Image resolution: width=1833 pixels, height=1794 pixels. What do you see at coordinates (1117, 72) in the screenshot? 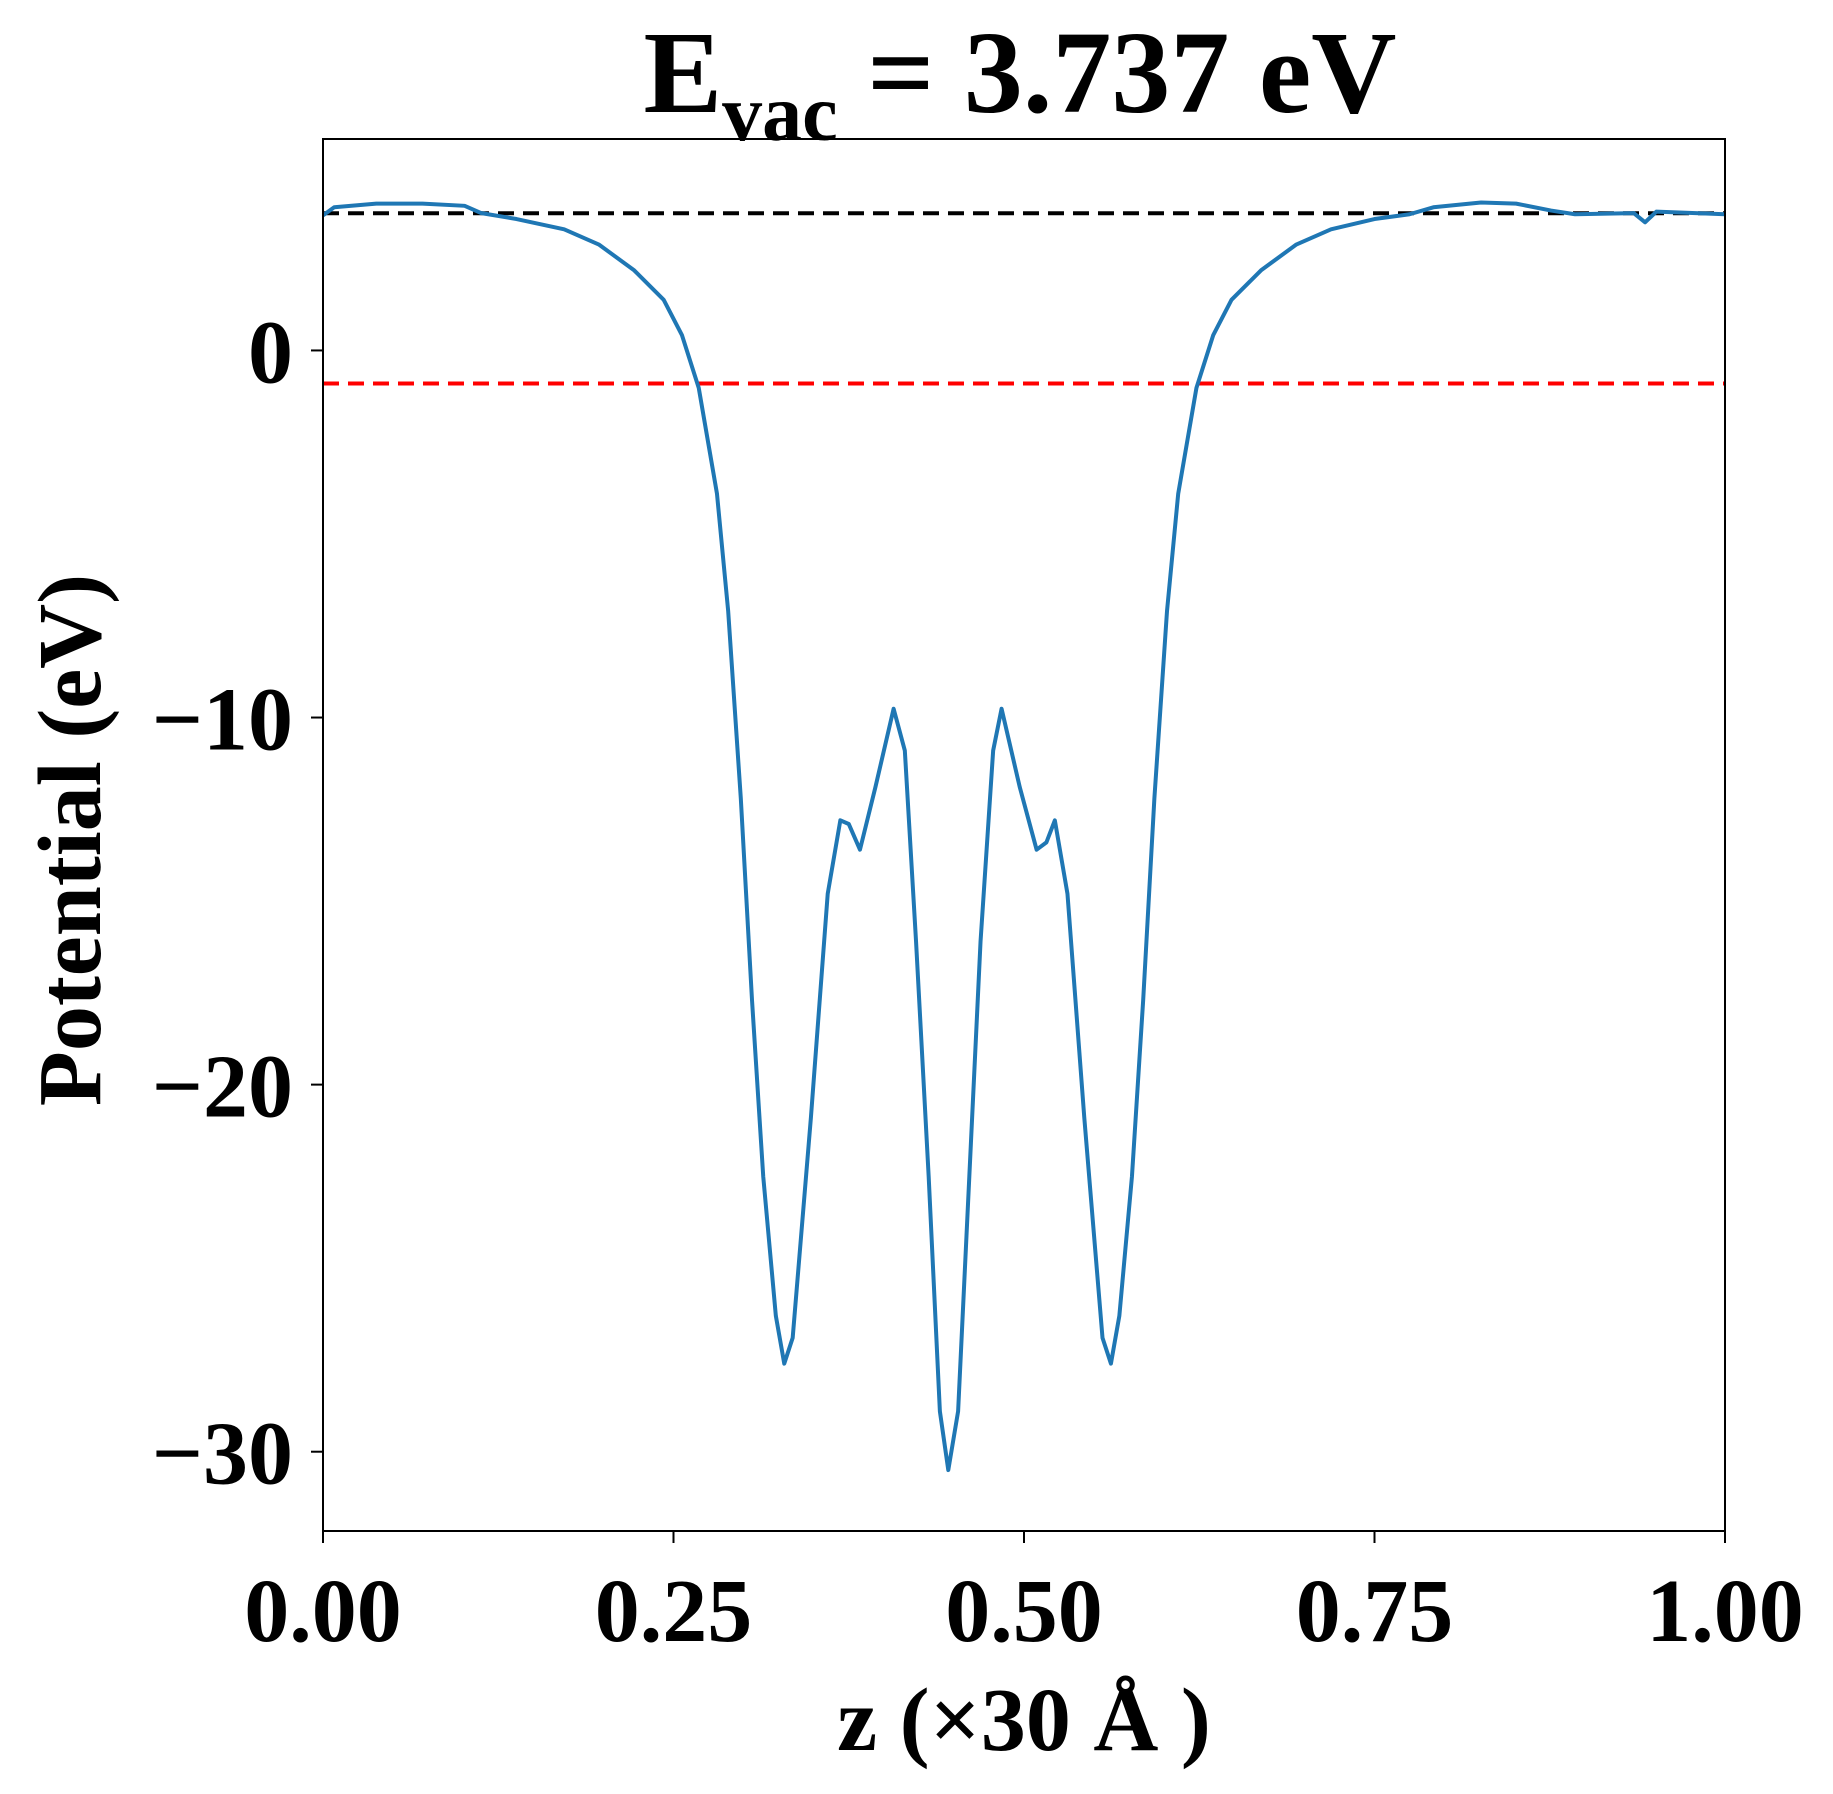
I see `title-rest: = 3.737 eV` at bounding box center [1117, 72].